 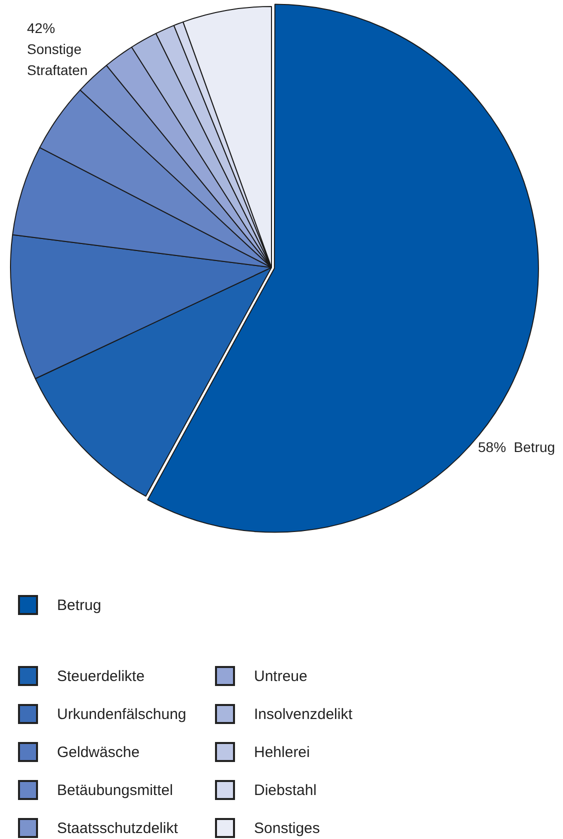 I want to click on legend-label: Urkundenfälschung, so click(x=121, y=714).